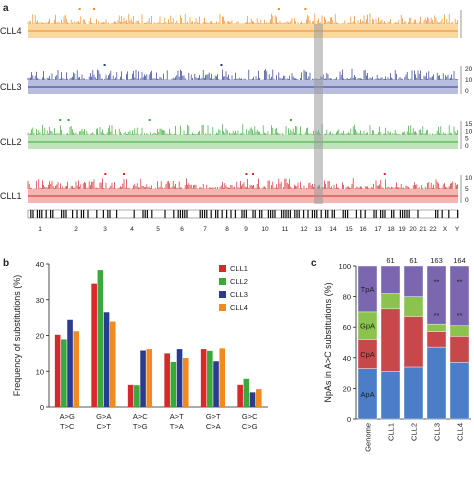 Image resolution: width=474 pixels, height=477 pixels. Describe the element at coordinates (433, 229) in the screenshot. I see `chromosome-label: 22` at that location.